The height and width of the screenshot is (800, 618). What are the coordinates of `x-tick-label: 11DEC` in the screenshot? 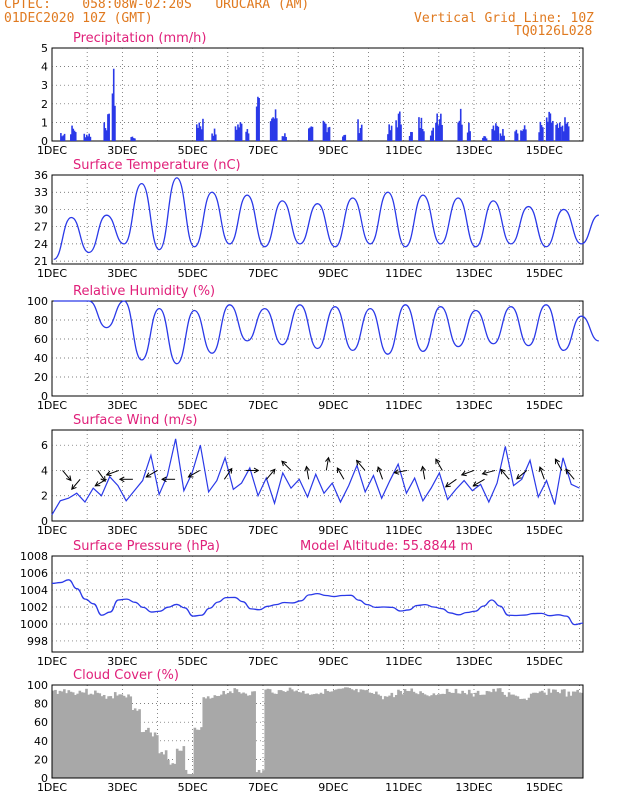 It's located at (403, 661).